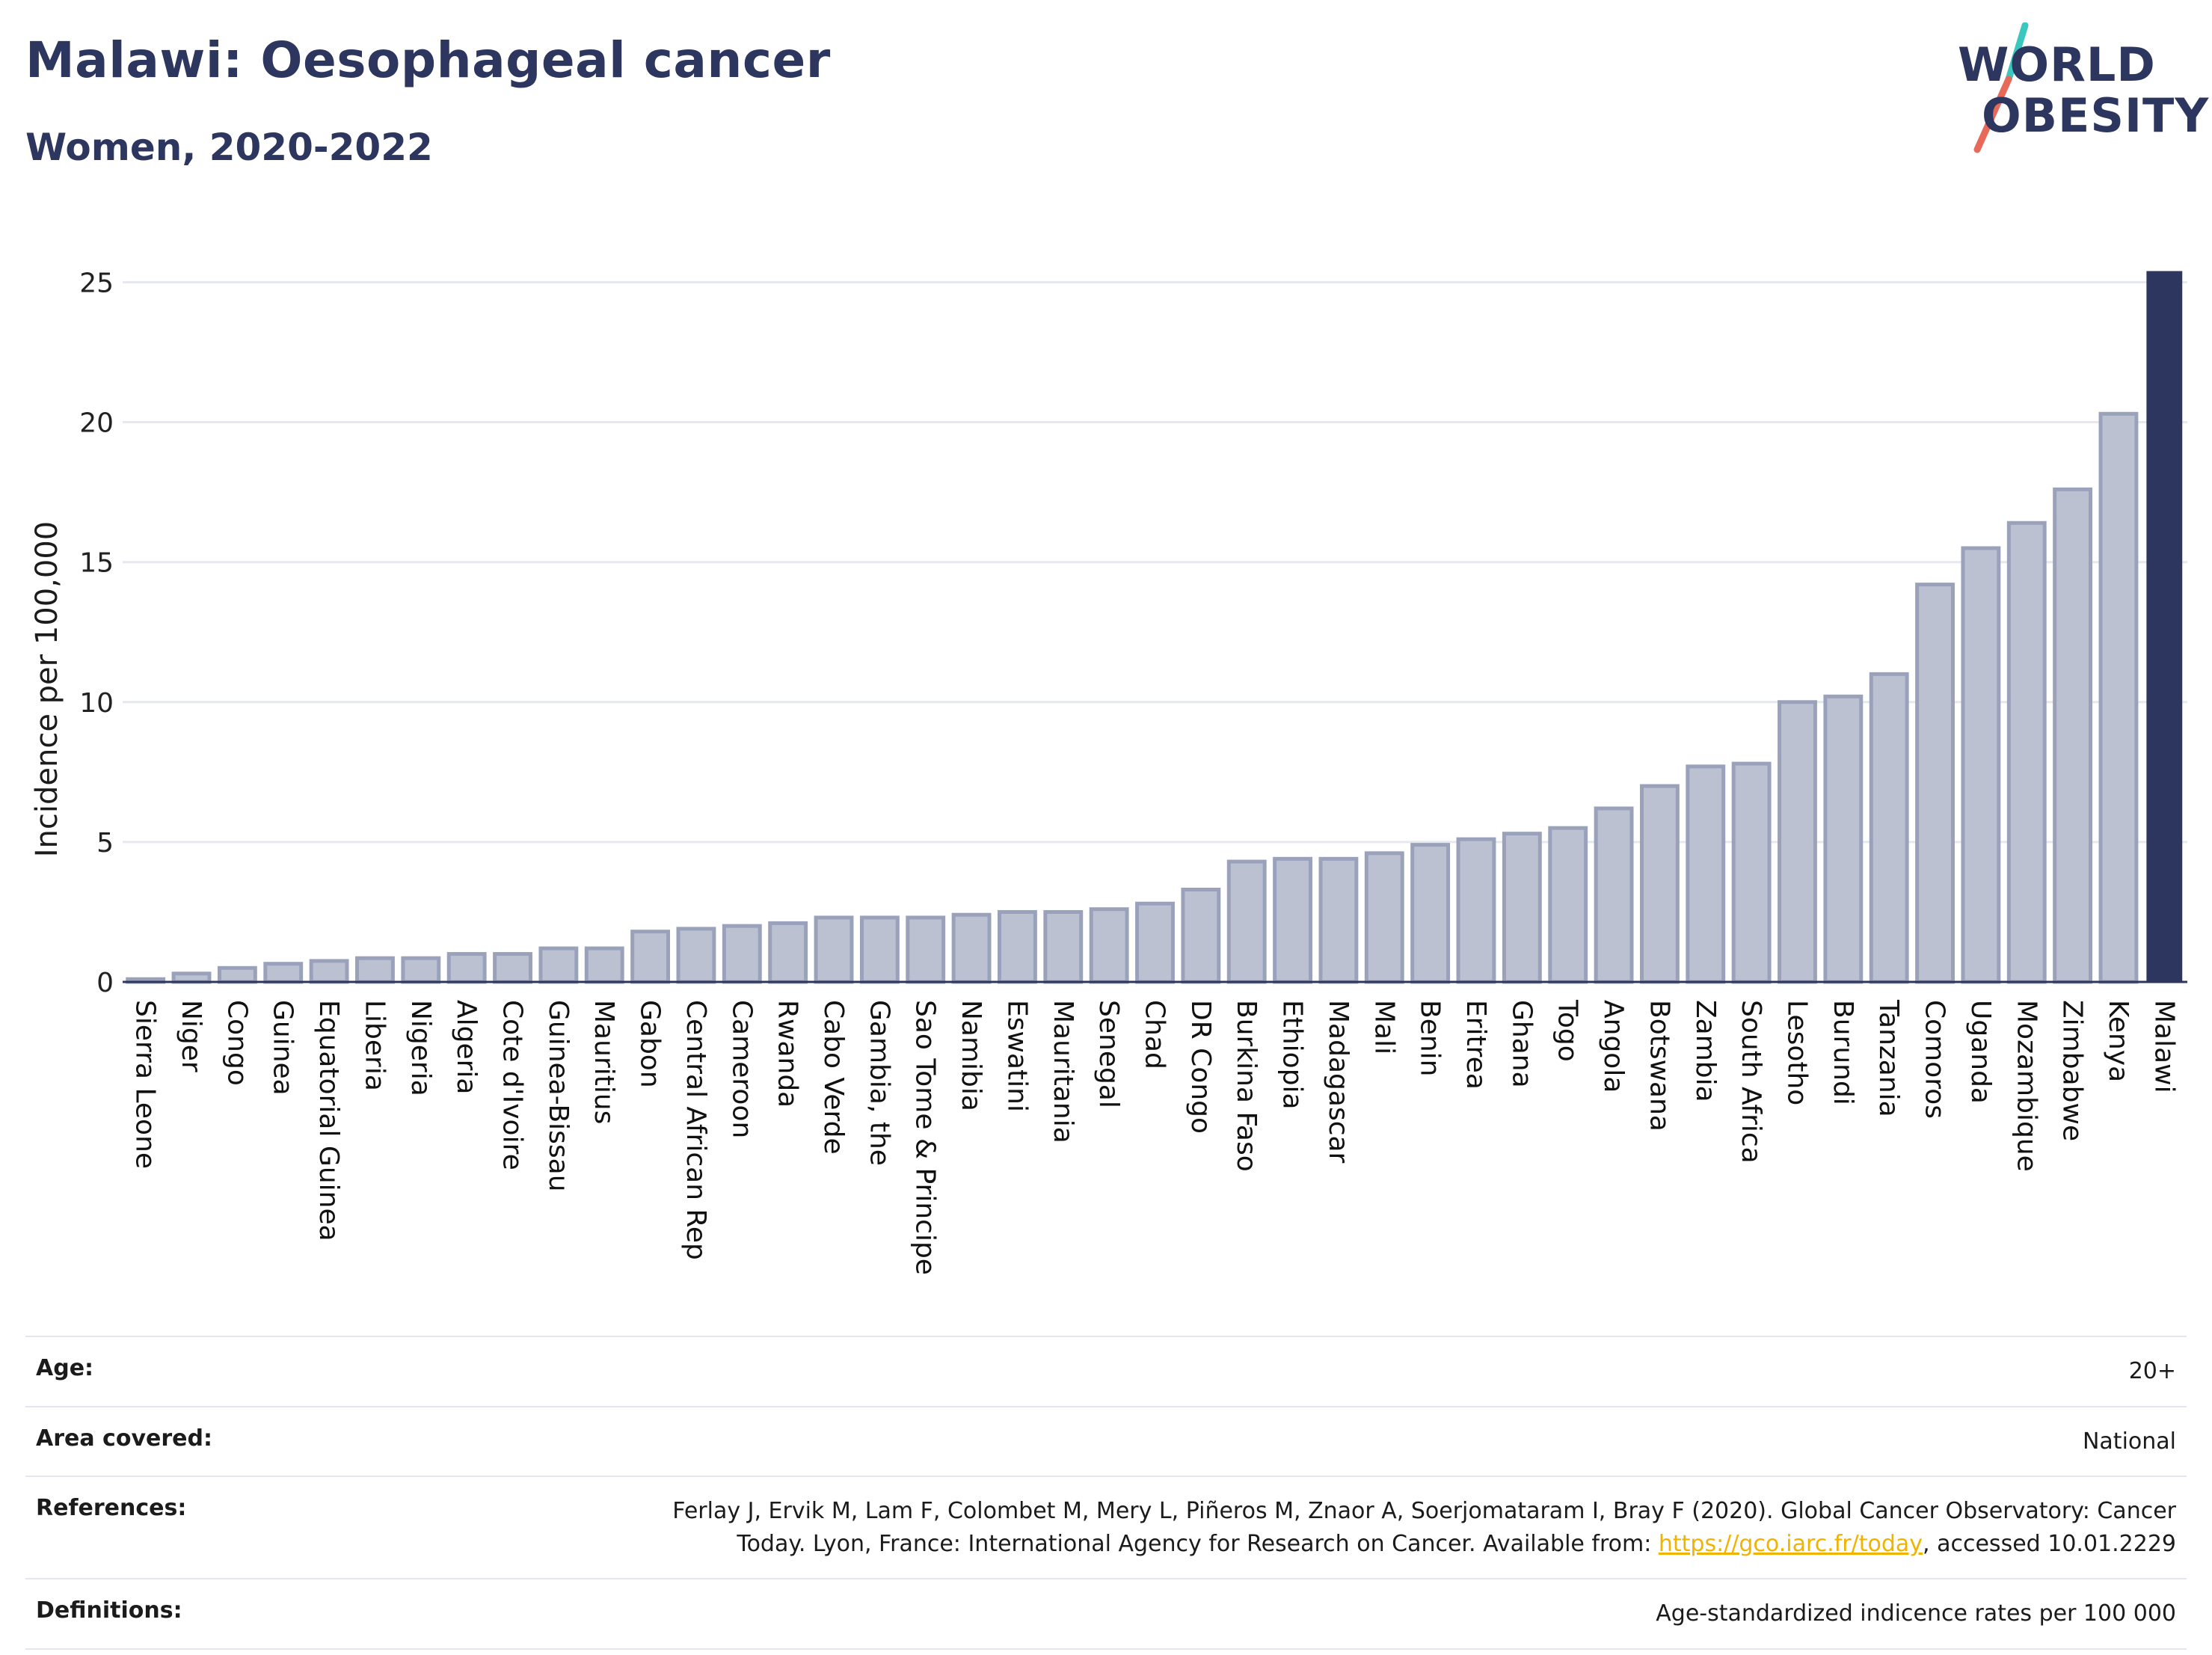 The height and width of the screenshot is (1655, 2212). I want to click on bar-gabon, so click(650, 957).